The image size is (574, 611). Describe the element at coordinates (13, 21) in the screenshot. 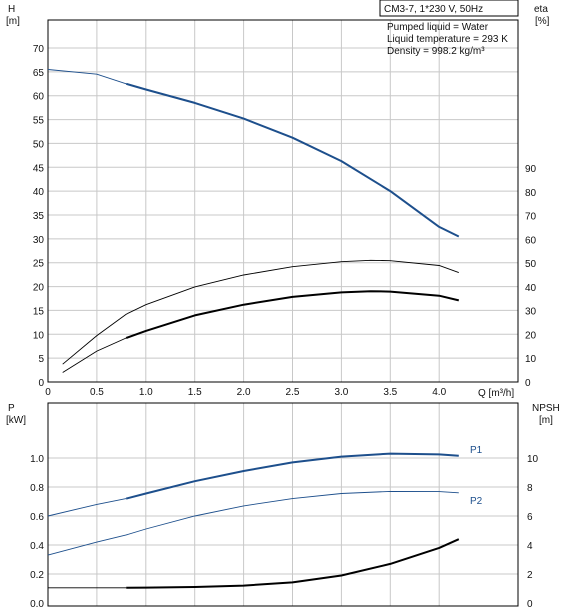

I see `head-axis-unit: [m]` at that location.